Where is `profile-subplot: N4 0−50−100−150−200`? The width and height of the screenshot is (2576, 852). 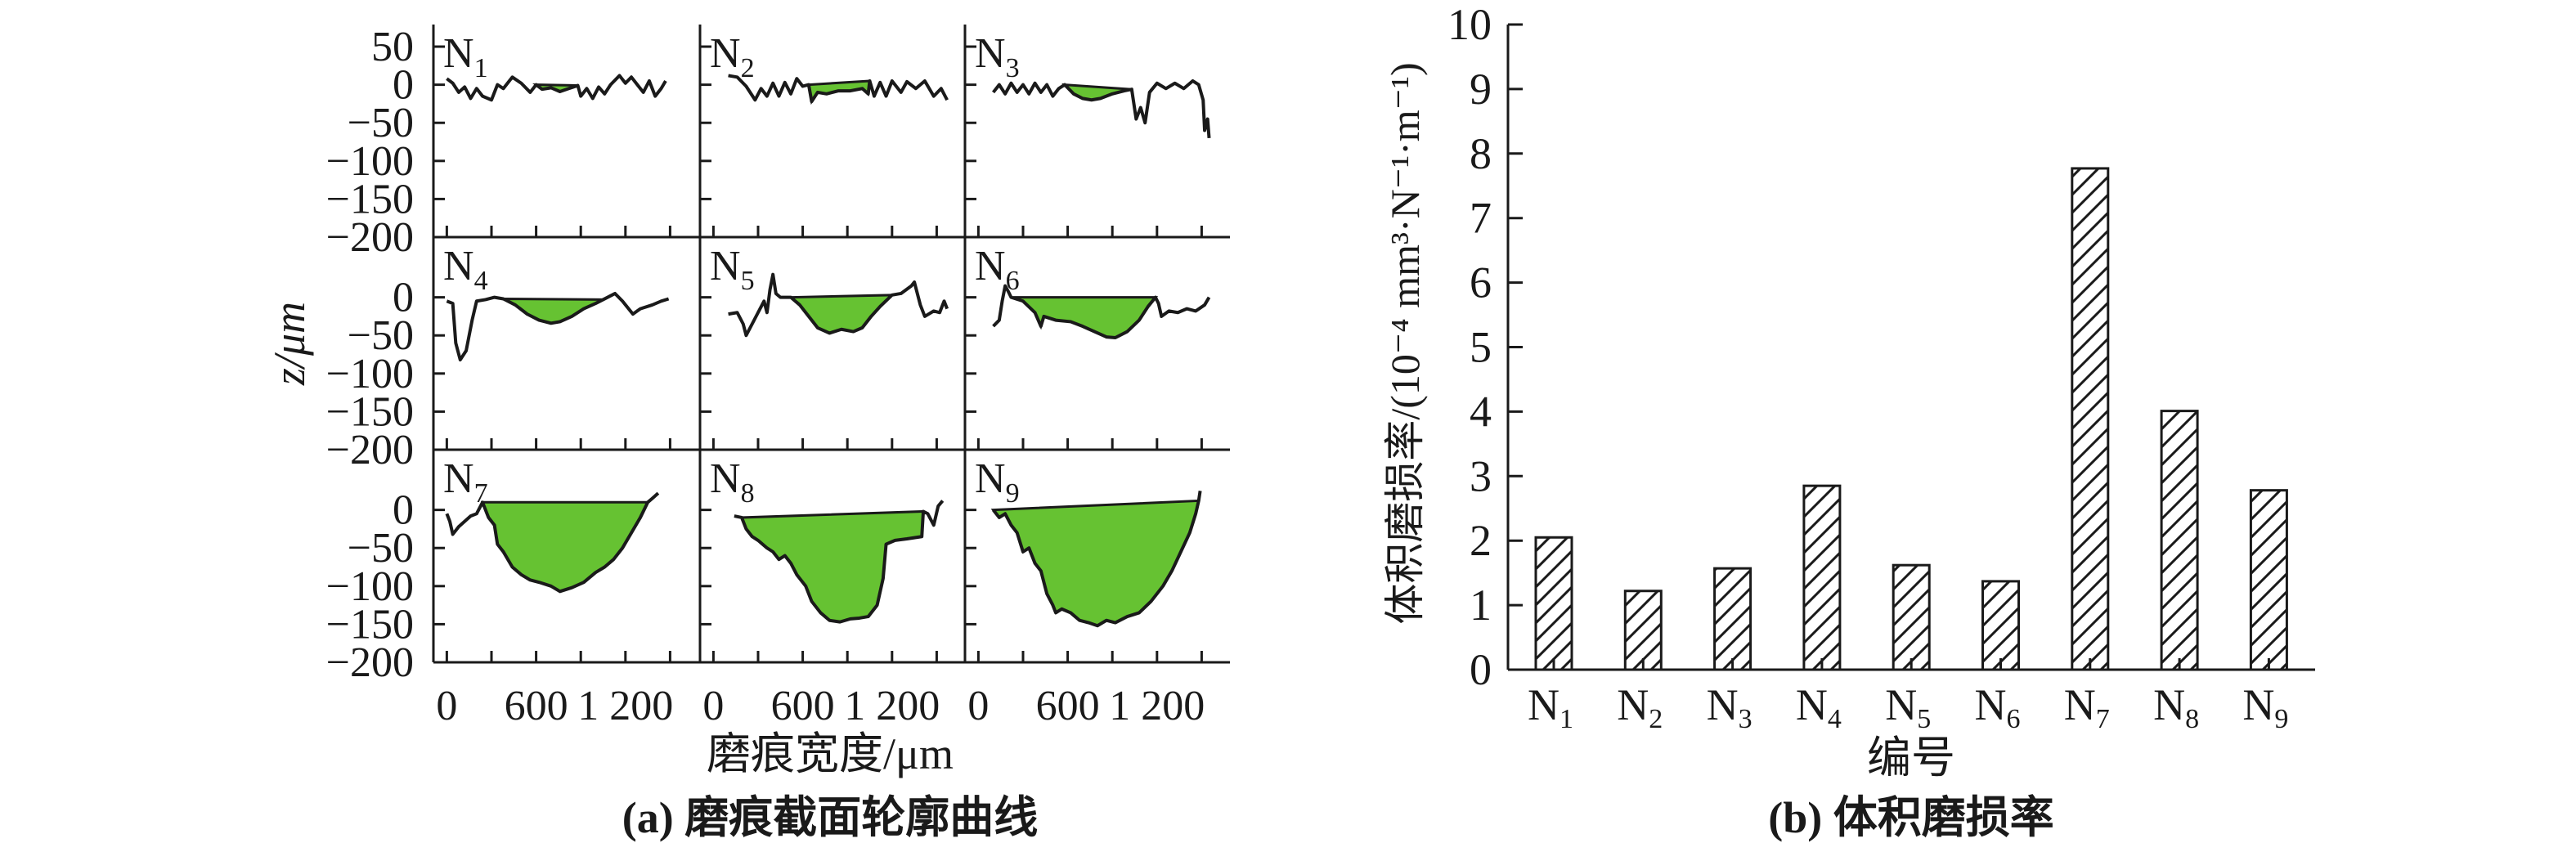 profile-subplot: N4 0−50−100−150−200 is located at coordinates (499, 358).